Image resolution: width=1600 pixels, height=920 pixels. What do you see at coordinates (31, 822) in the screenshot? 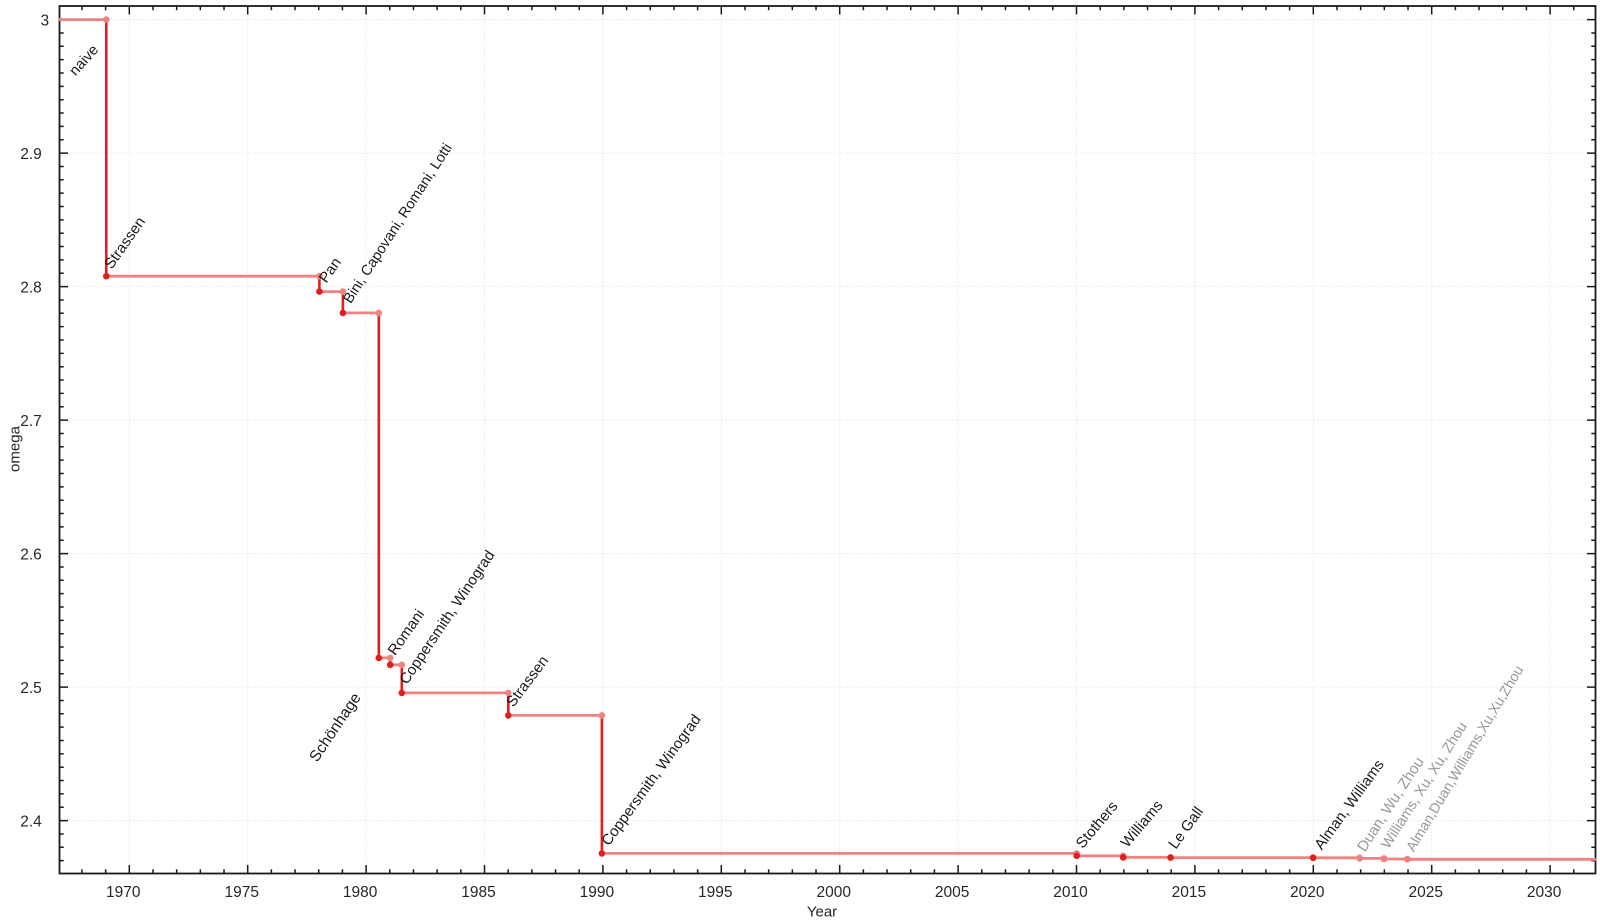
I see `svg-text: 2.4` at bounding box center [31, 822].